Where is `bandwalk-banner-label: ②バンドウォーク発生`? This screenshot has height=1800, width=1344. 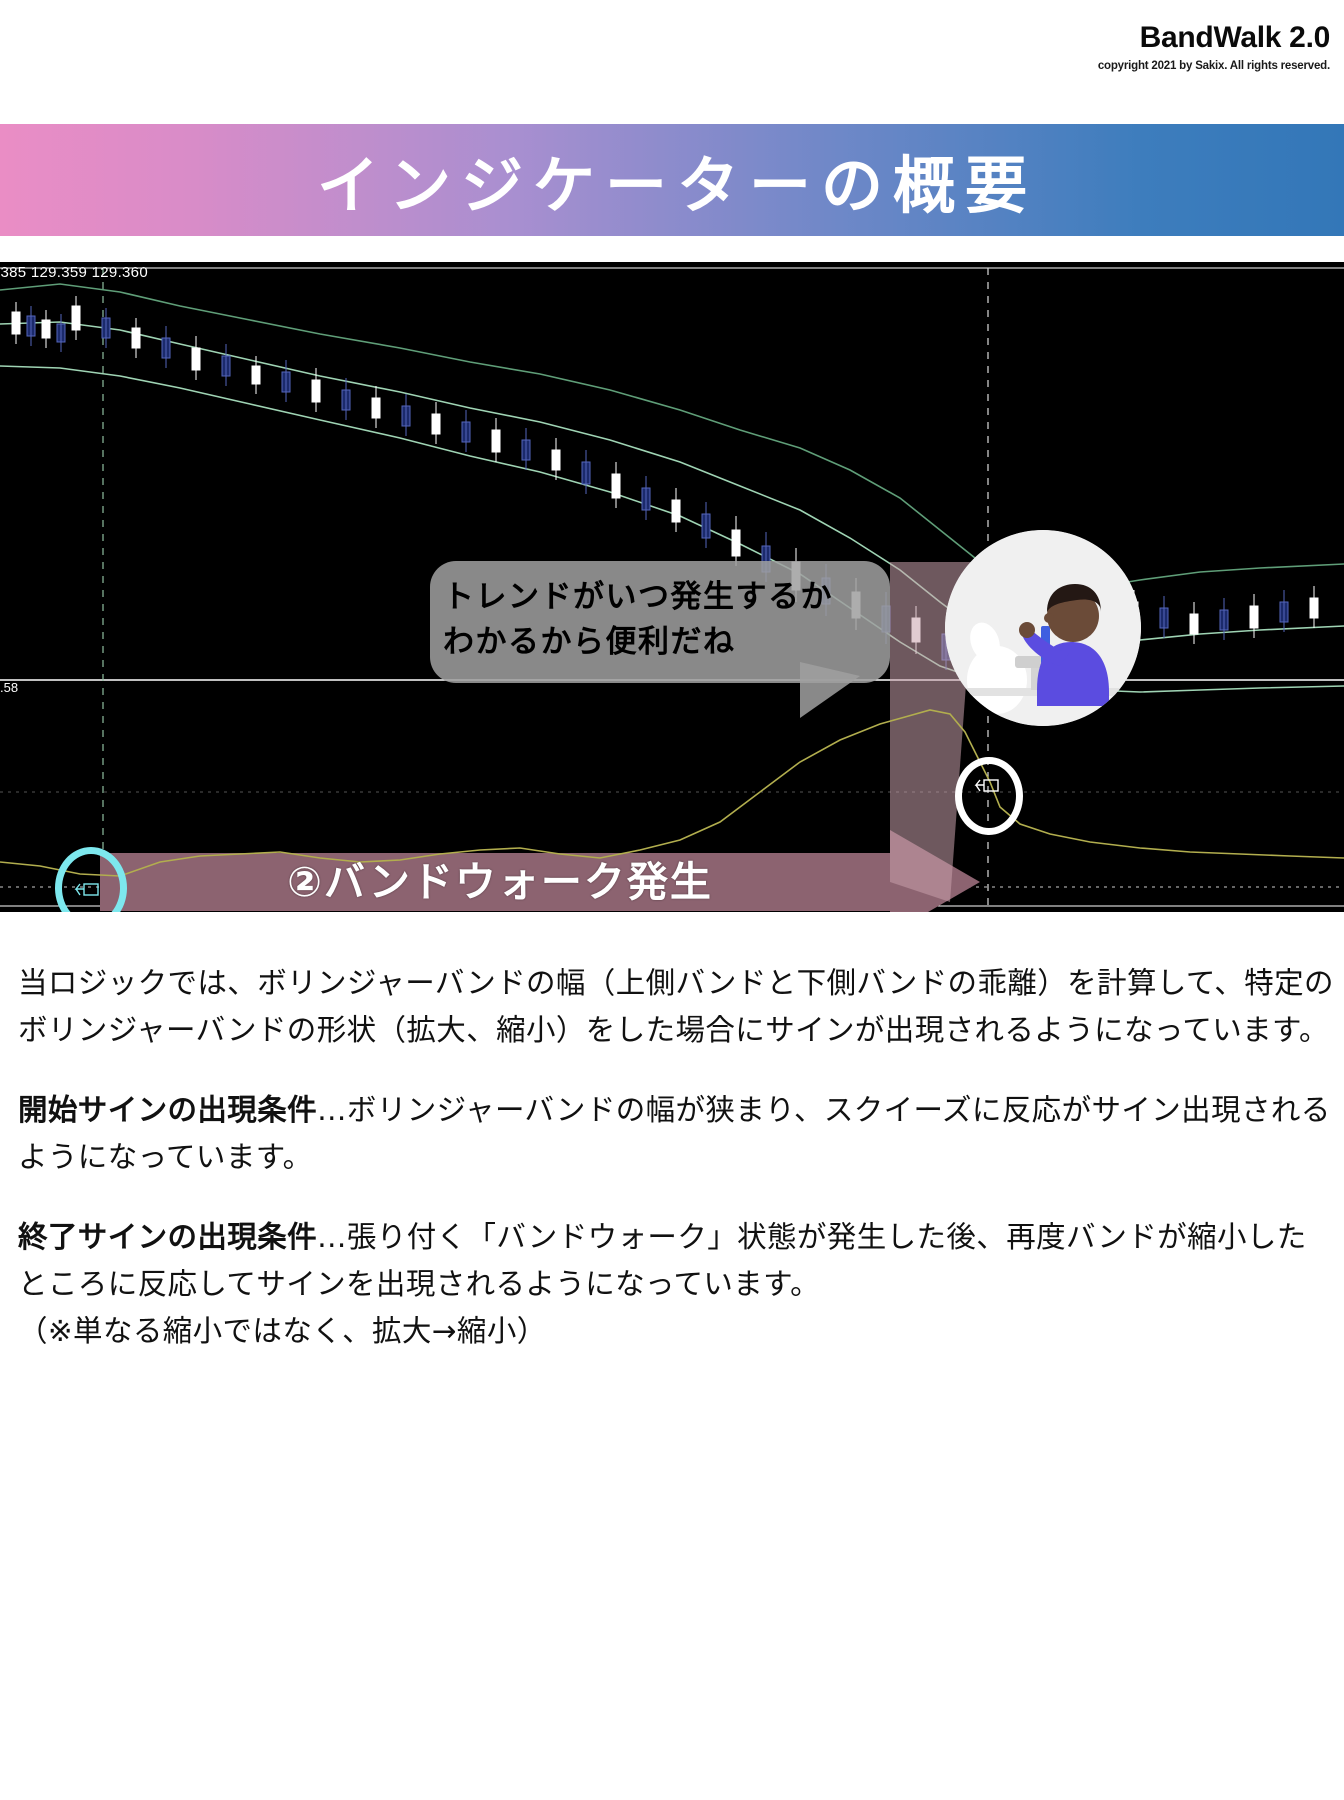 bandwalk-banner-label: ②バンドウォーク発生 is located at coordinates (500, 882).